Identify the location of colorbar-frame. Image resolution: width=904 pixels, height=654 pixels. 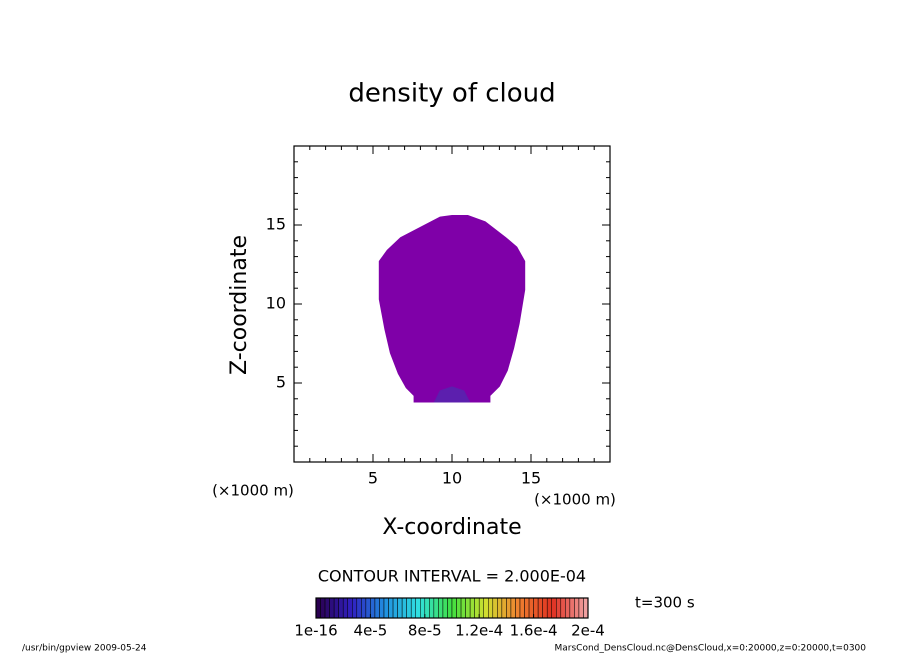
(452, 608).